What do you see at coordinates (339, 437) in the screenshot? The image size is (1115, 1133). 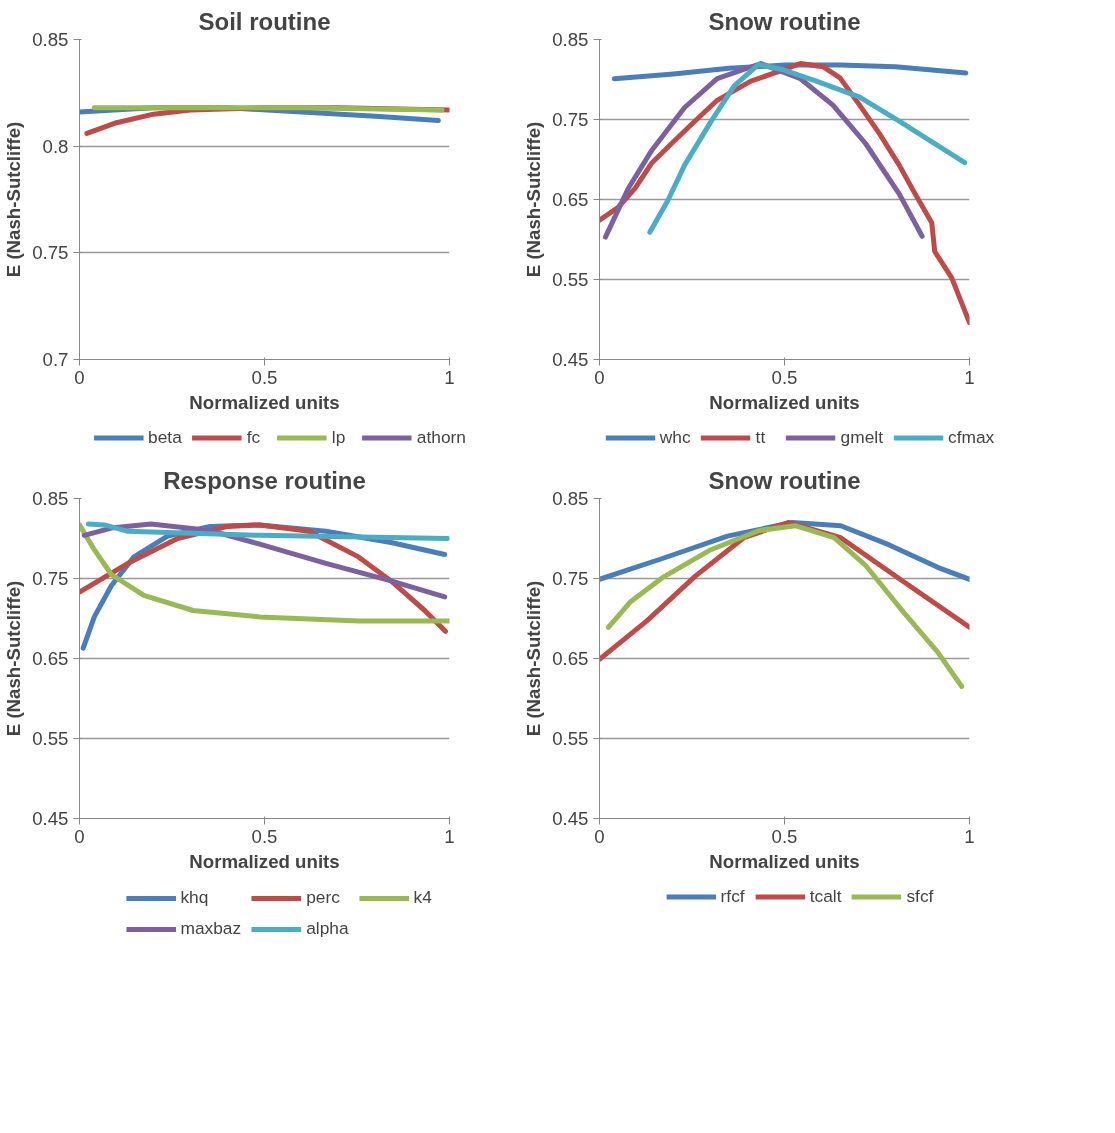 I see `legend-label: lp` at bounding box center [339, 437].